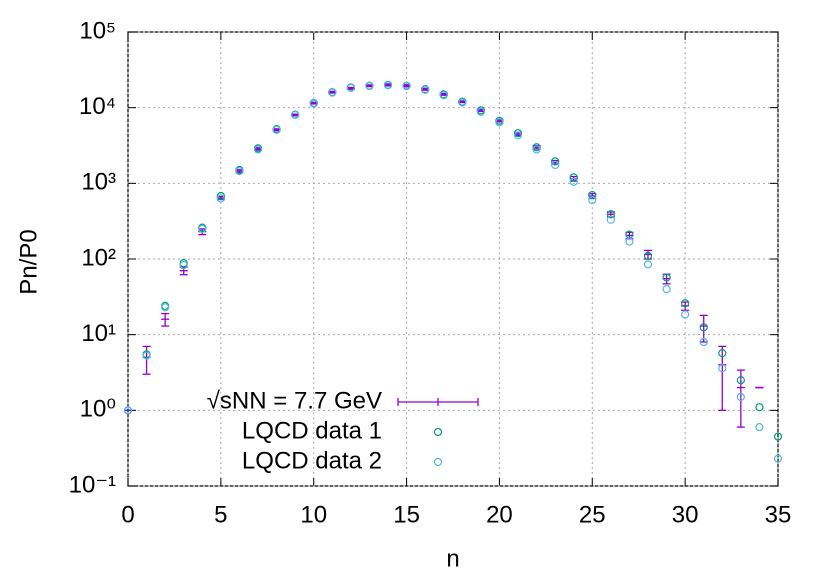 Image resolution: width=830 pixels, height=581 pixels. Describe the element at coordinates (127, 514) in the screenshot. I see `x-tick-label: 0` at that location.